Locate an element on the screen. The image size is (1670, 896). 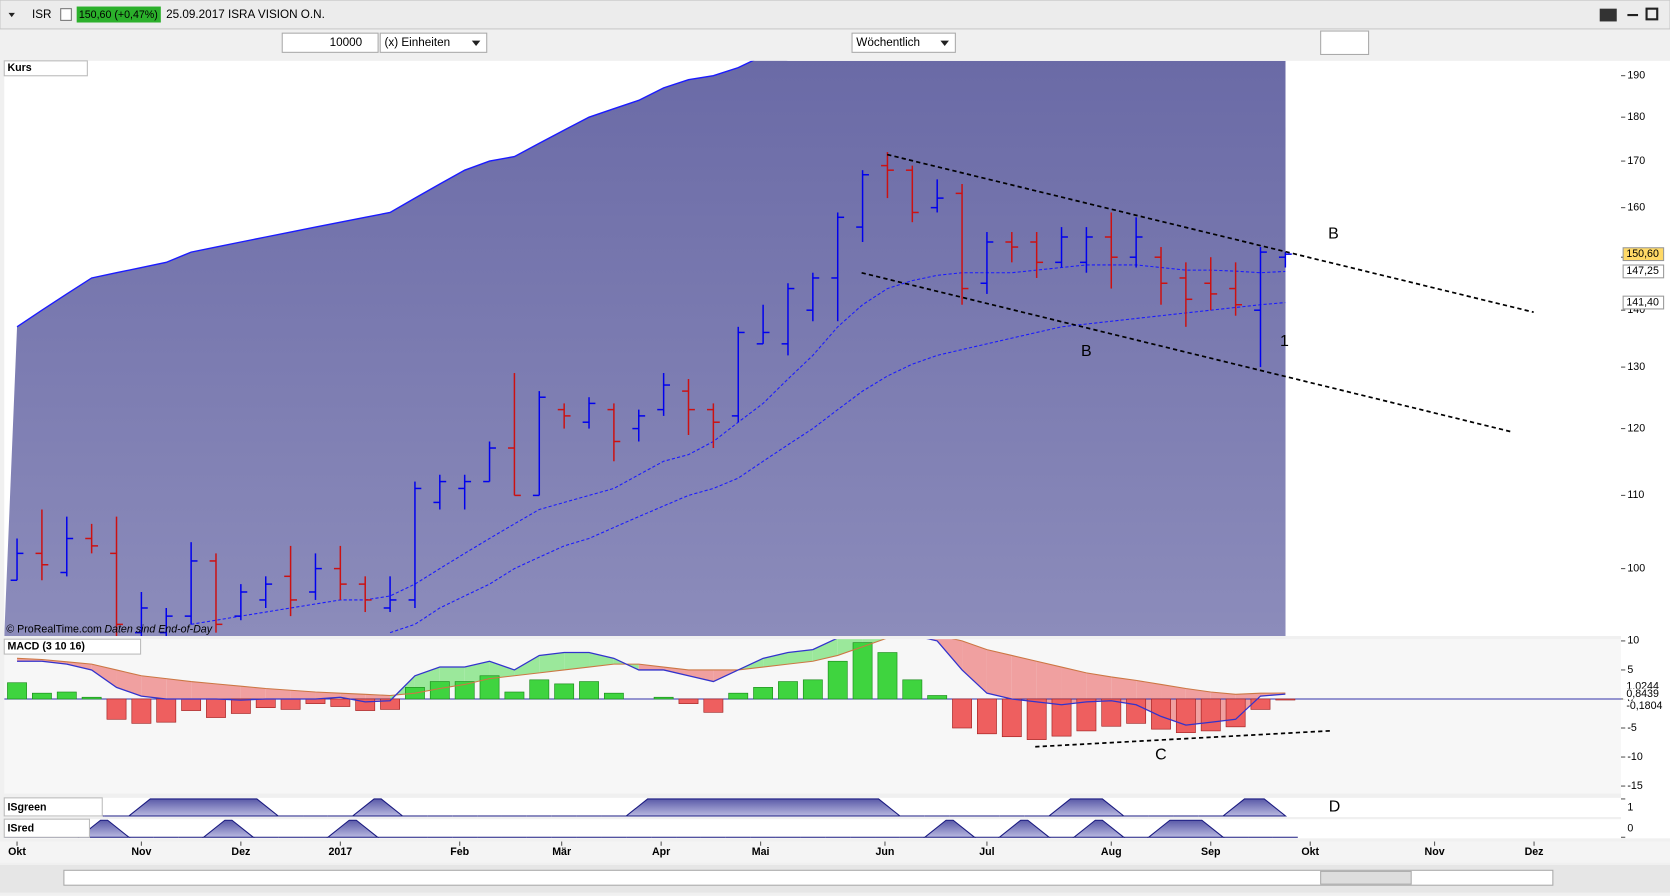
maximize is located at coordinates (1652, 14).